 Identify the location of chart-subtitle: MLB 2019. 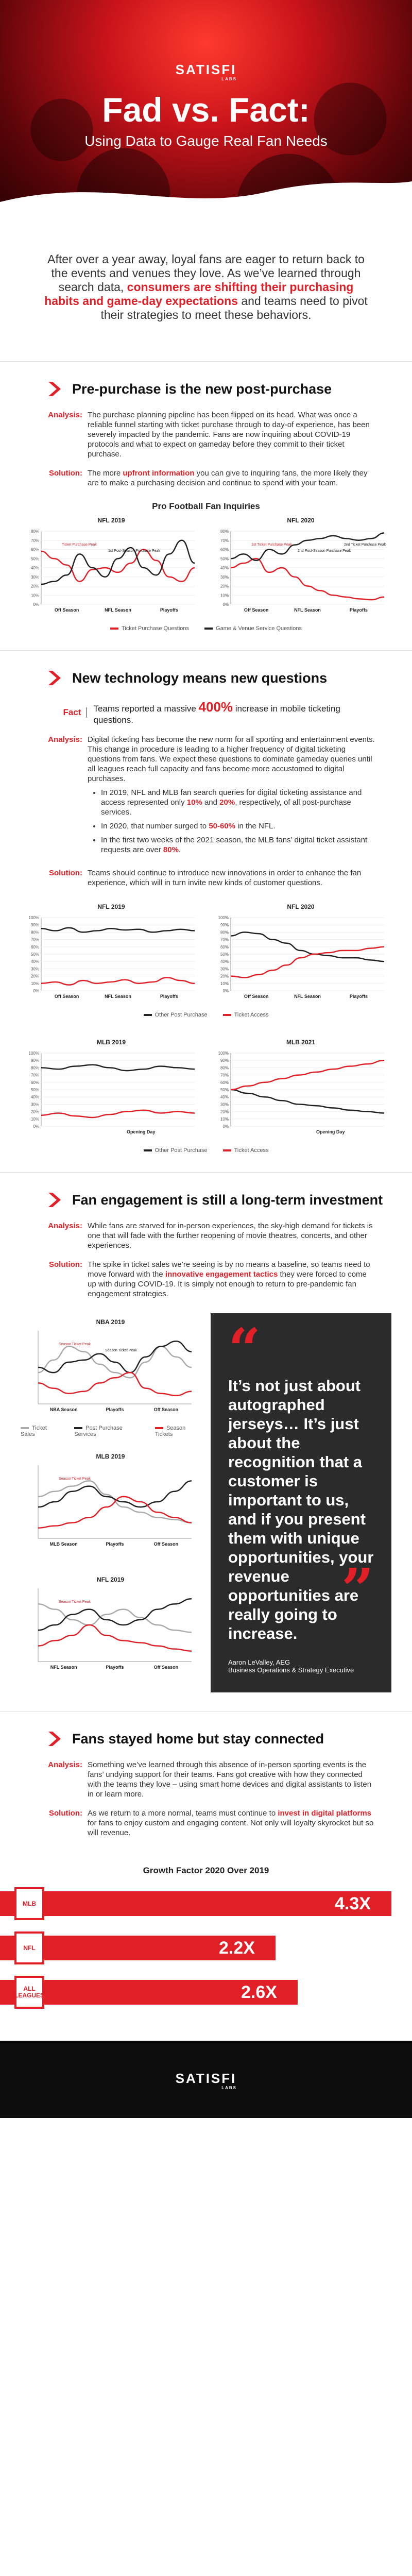
(111, 1042).